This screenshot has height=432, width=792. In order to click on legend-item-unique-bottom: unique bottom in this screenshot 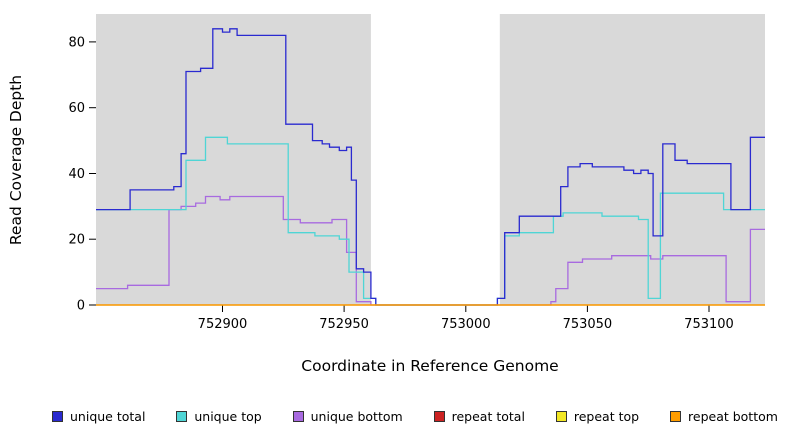, I will do `click(347, 416)`.